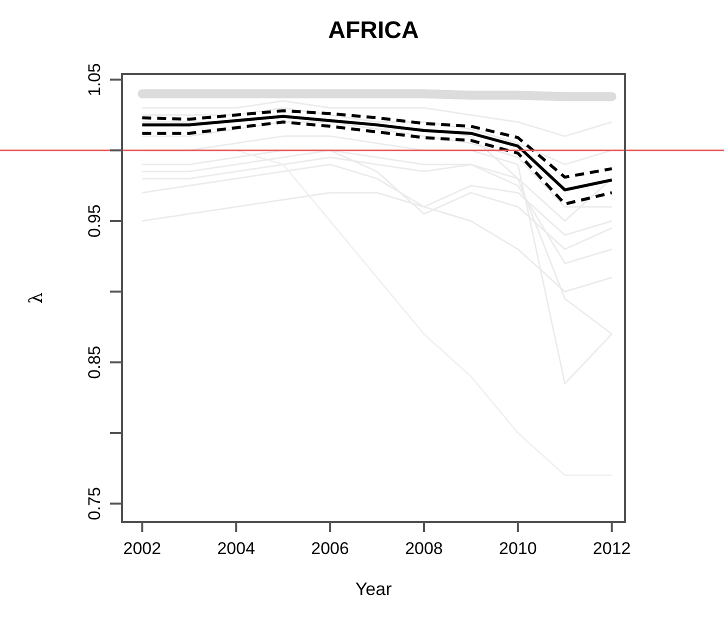 Image resolution: width=724 pixels, height=617 pixels. I want to click on x-tick-label: 2012, so click(611, 548).